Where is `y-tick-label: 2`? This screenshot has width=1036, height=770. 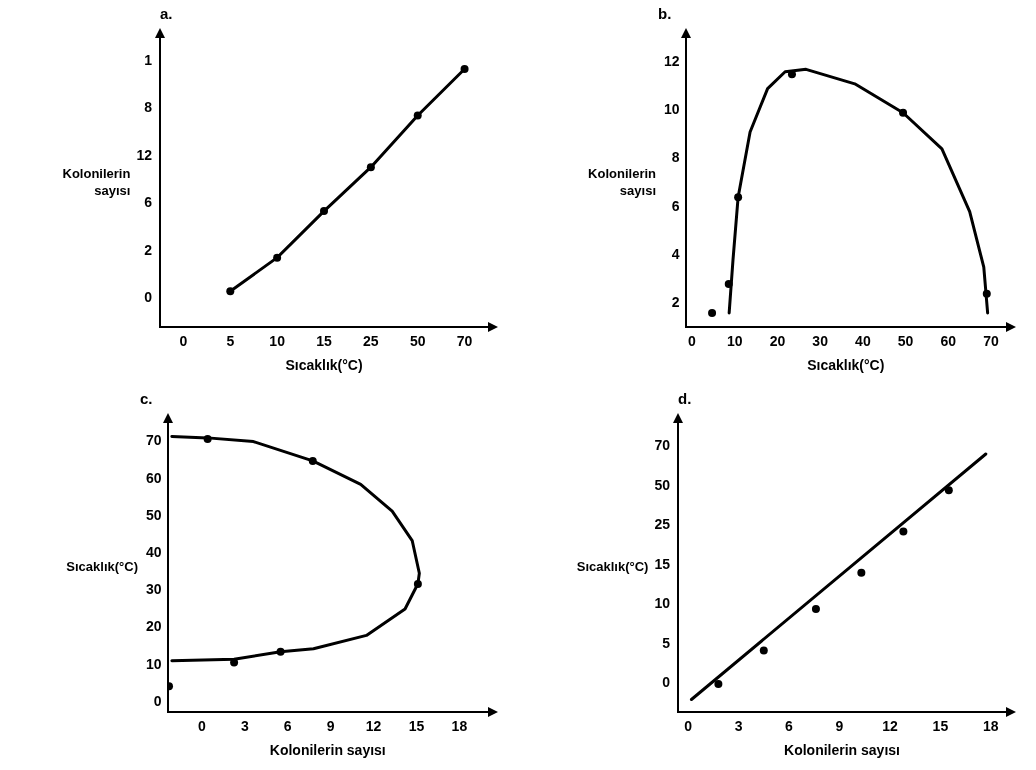
y-tick-label: 2 is located at coordinates (675, 302).